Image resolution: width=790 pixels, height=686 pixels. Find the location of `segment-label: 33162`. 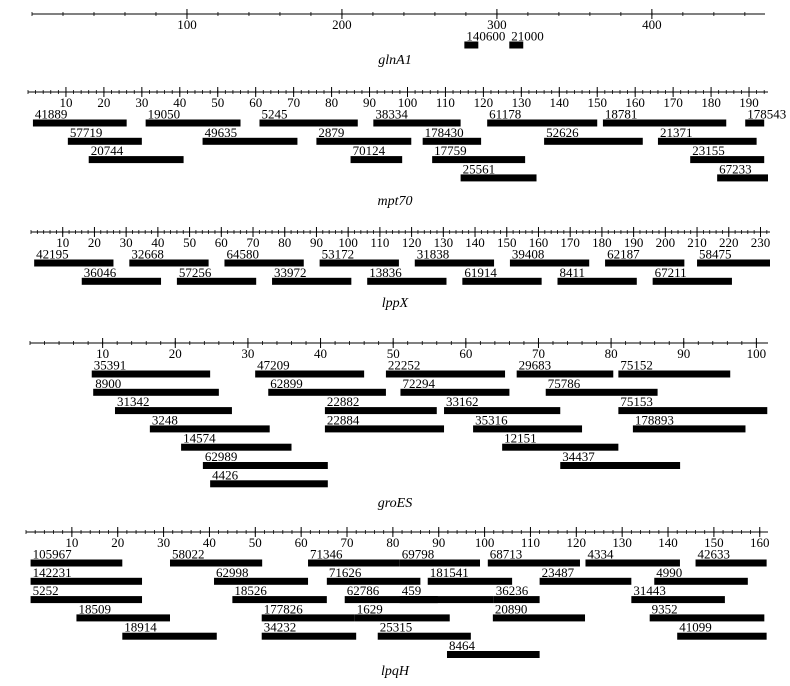

segment-label: 33162 is located at coordinates (462, 401).